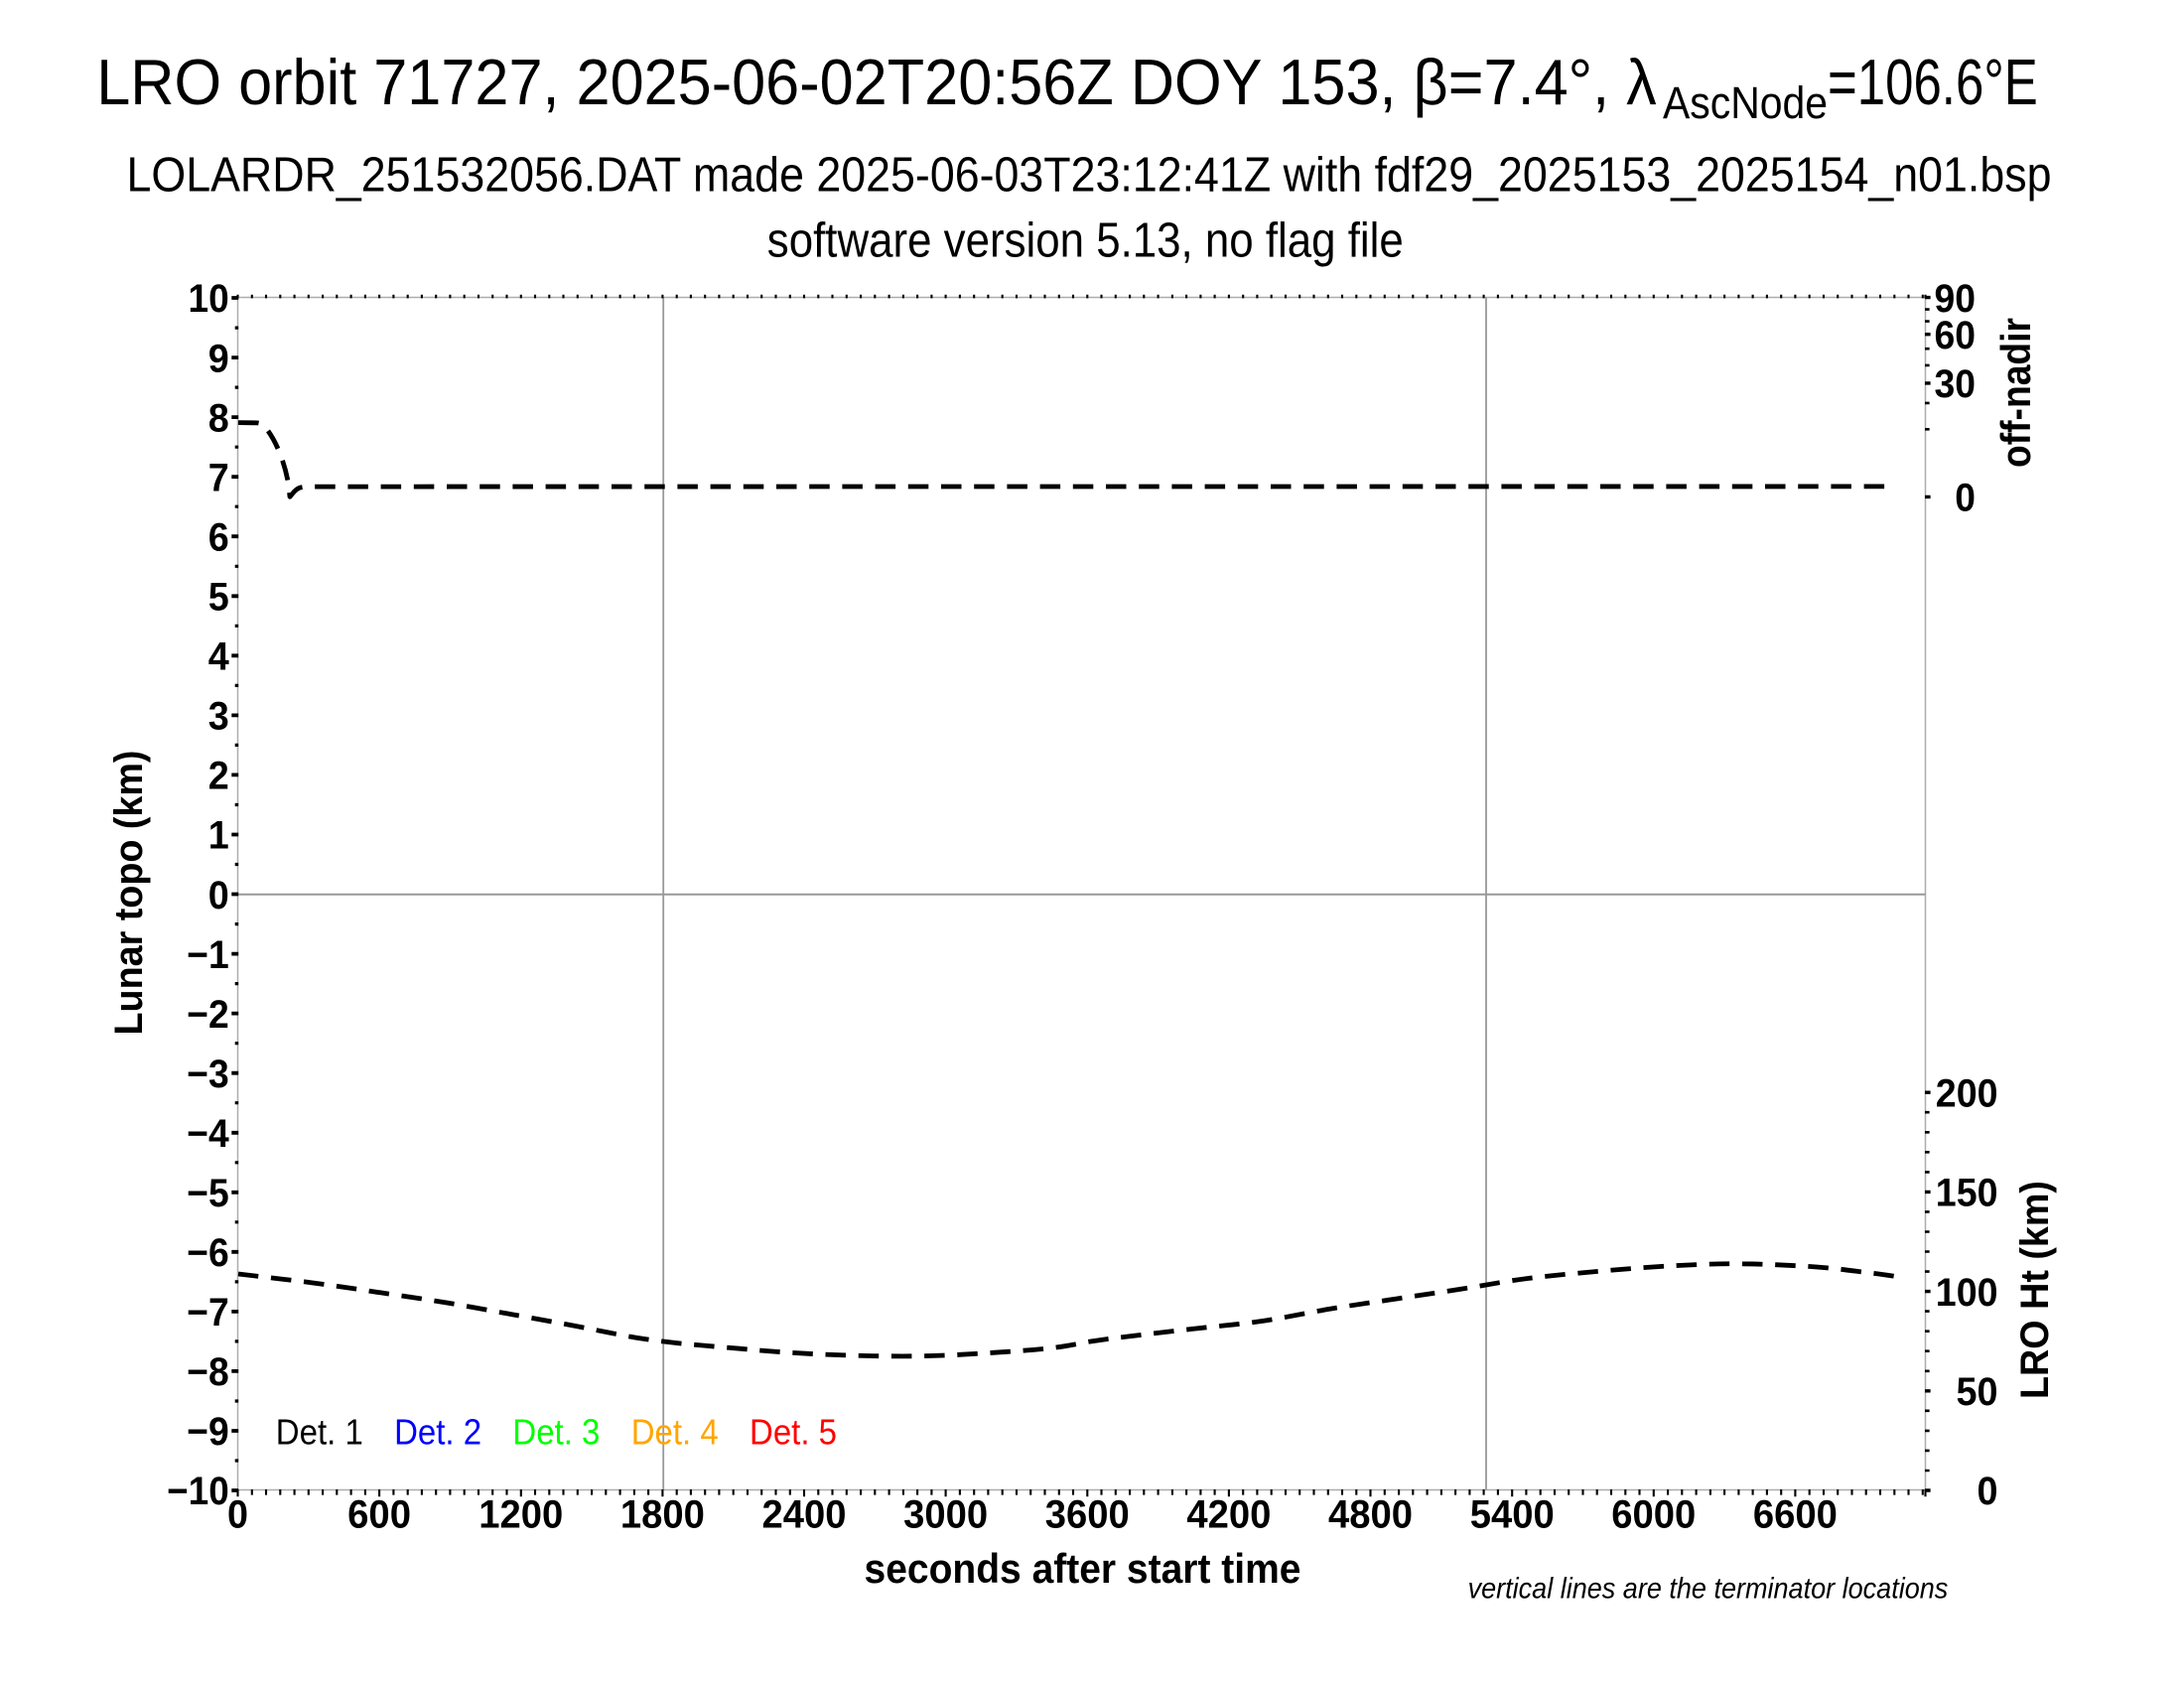 The height and width of the screenshot is (1688, 2184). I want to click on svg-text: 5400, so click(1512, 1514).